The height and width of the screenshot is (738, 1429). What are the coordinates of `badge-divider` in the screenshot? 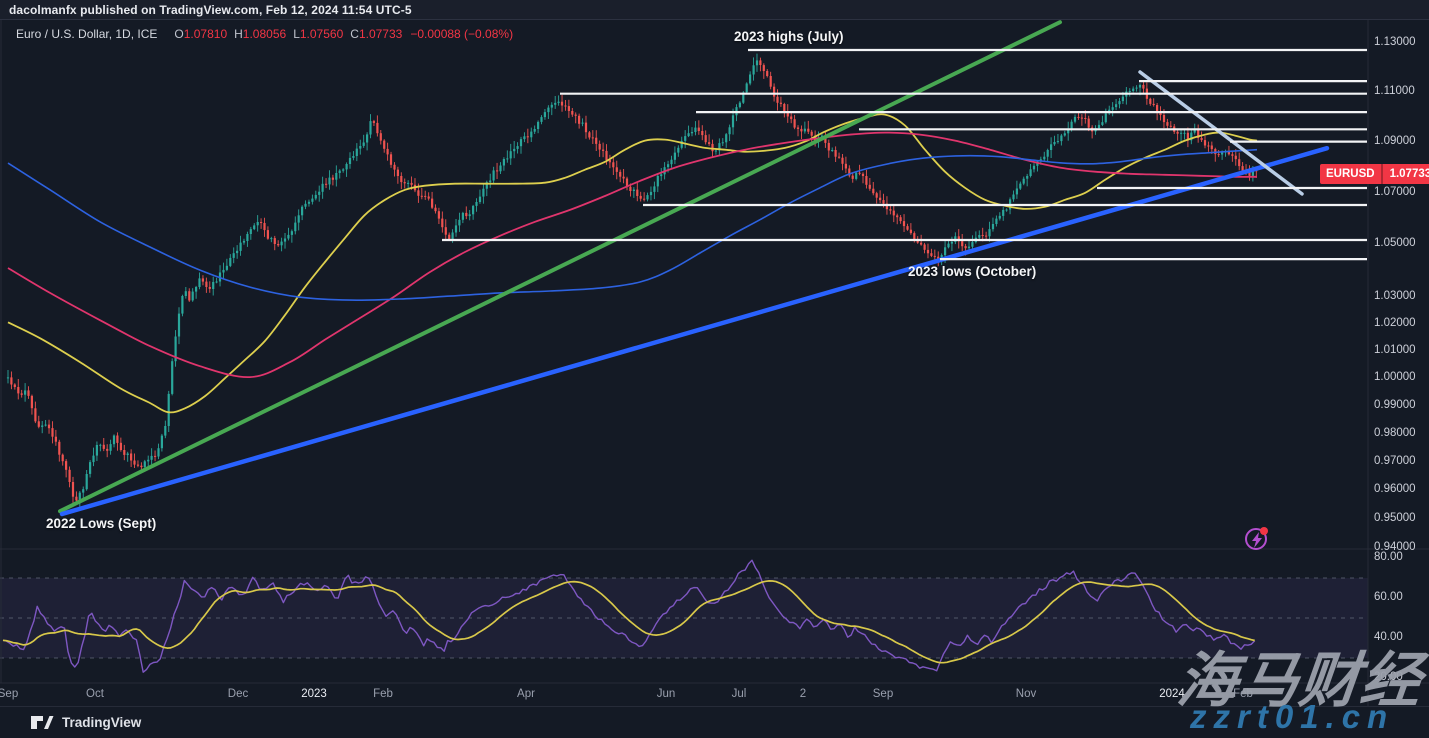 It's located at (1381, 174).